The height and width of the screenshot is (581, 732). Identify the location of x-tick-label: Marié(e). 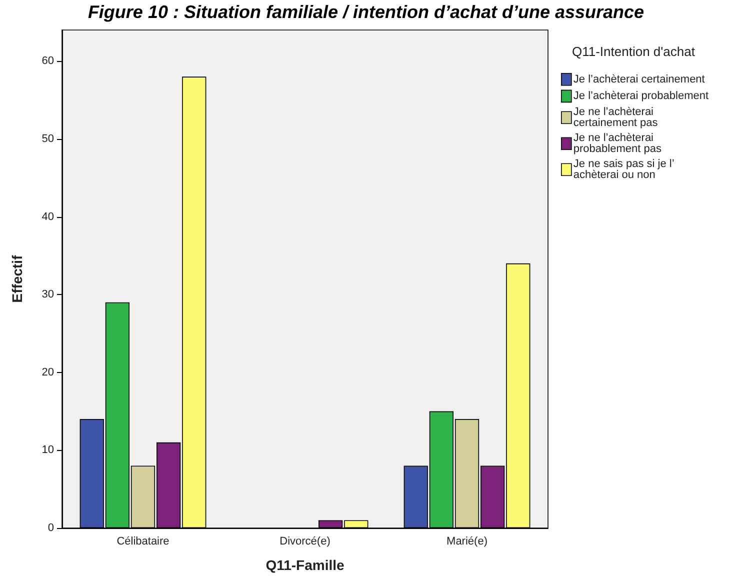
(467, 542).